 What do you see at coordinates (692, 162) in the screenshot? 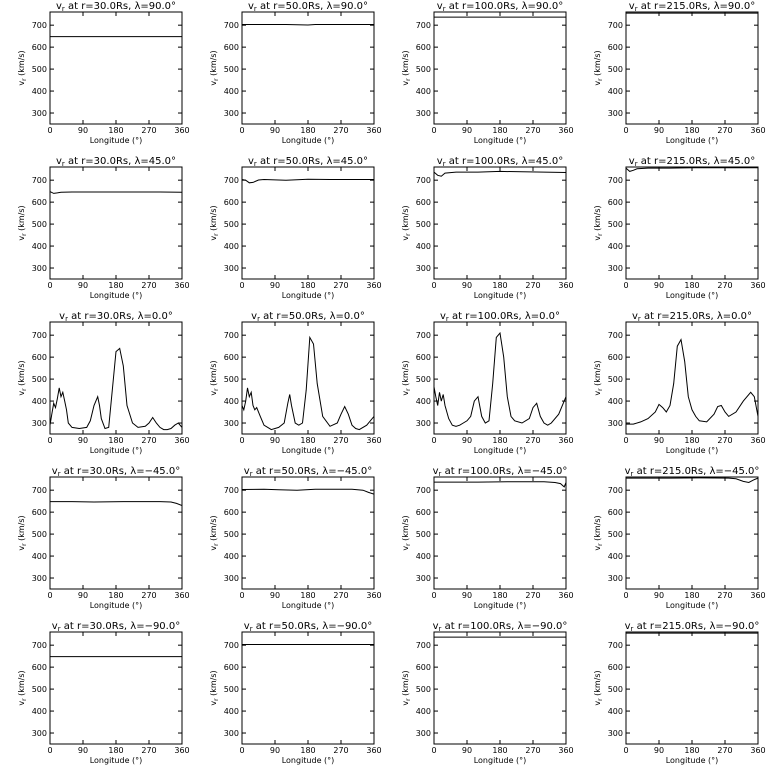
I see `panel-title: vr at r=215.0Rs, λ=45.0°` at bounding box center [692, 162].